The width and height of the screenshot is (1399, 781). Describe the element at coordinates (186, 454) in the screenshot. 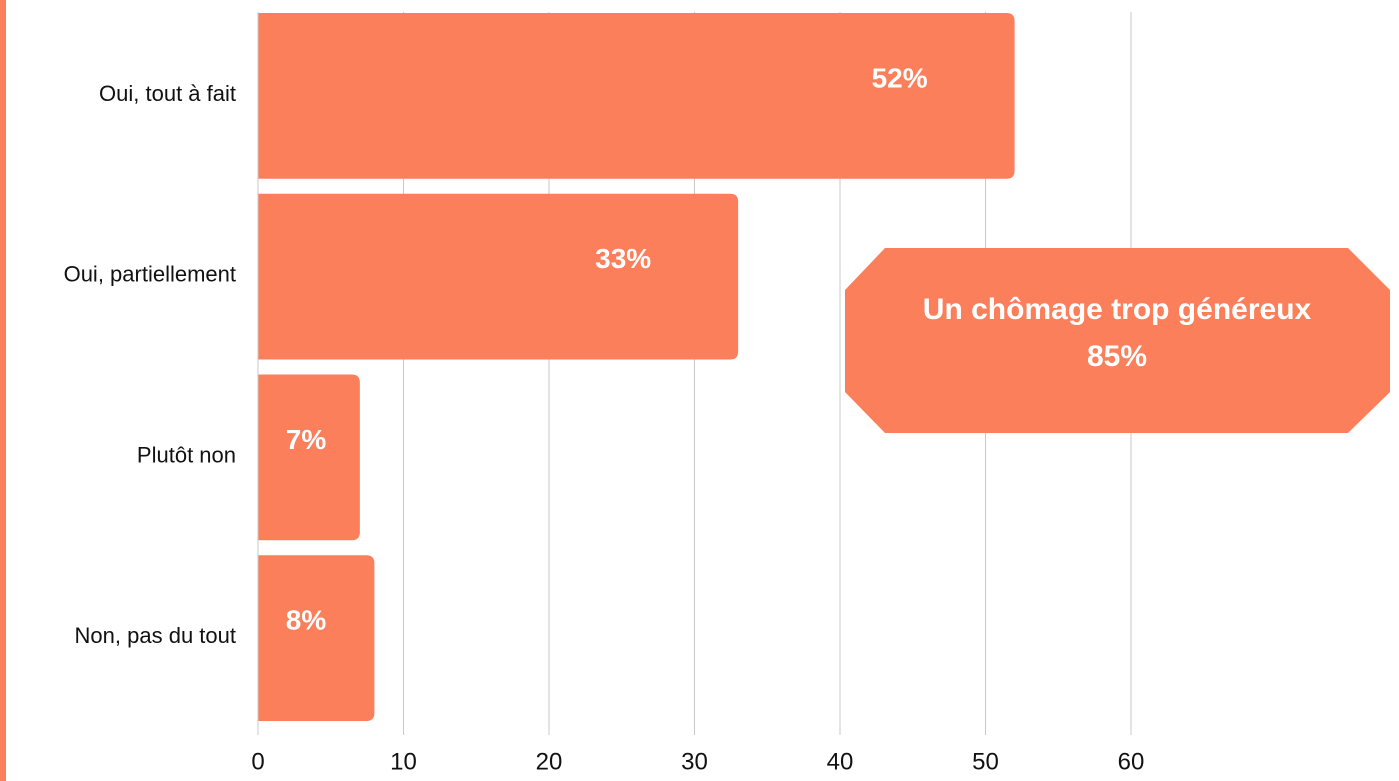

I see `y-tick-label: Plutôt non` at that location.